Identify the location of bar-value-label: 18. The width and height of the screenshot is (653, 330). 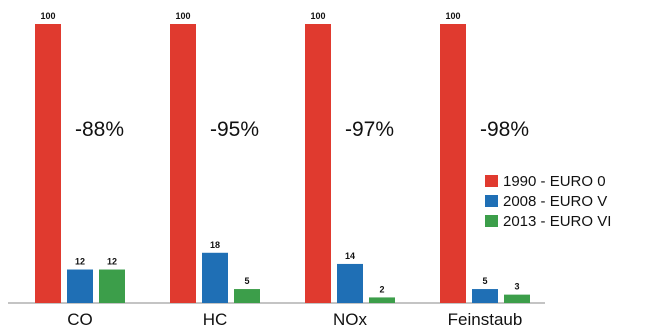
(215, 245).